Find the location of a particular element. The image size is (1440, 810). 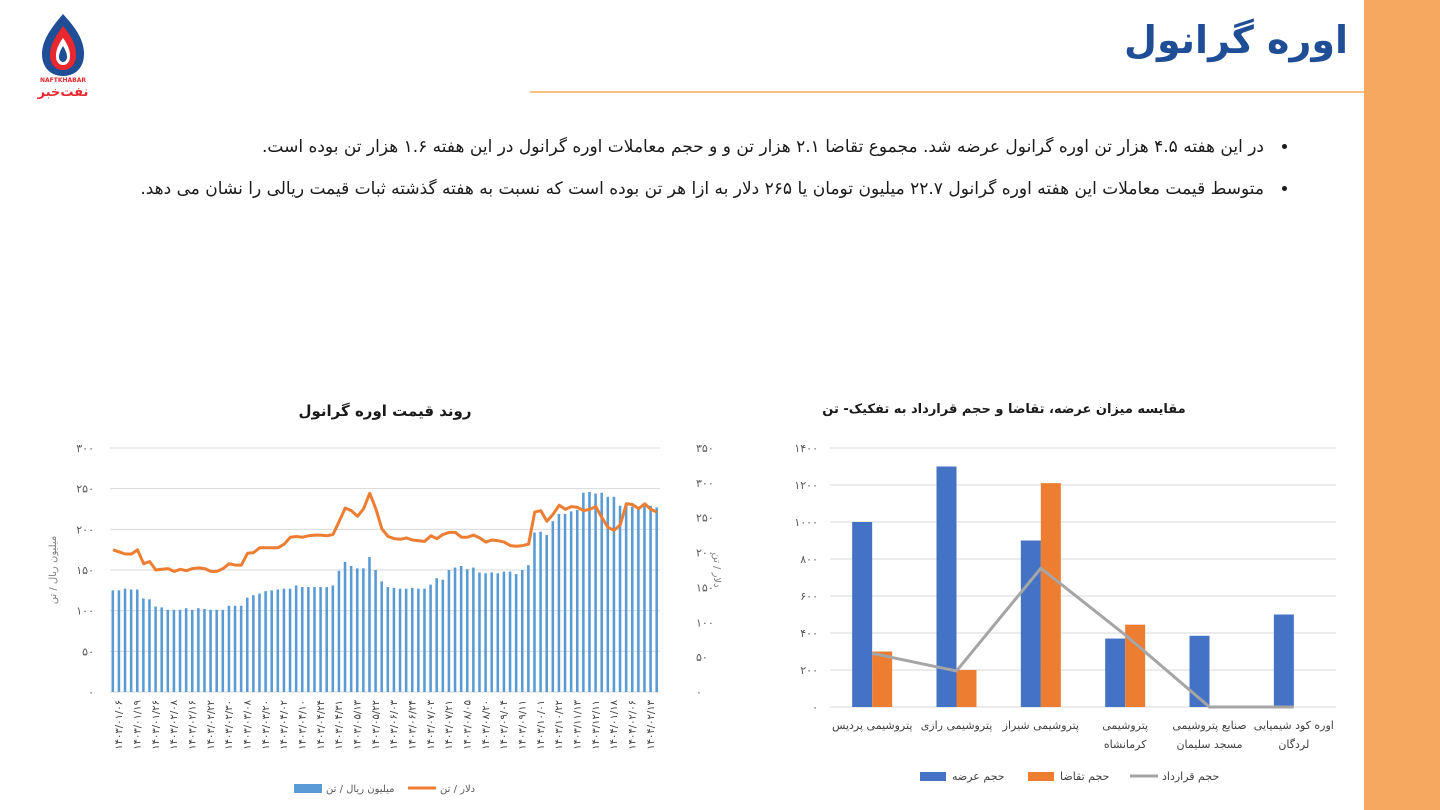

y-right-tick-label: ۱۰۰ is located at coordinates (705, 622).